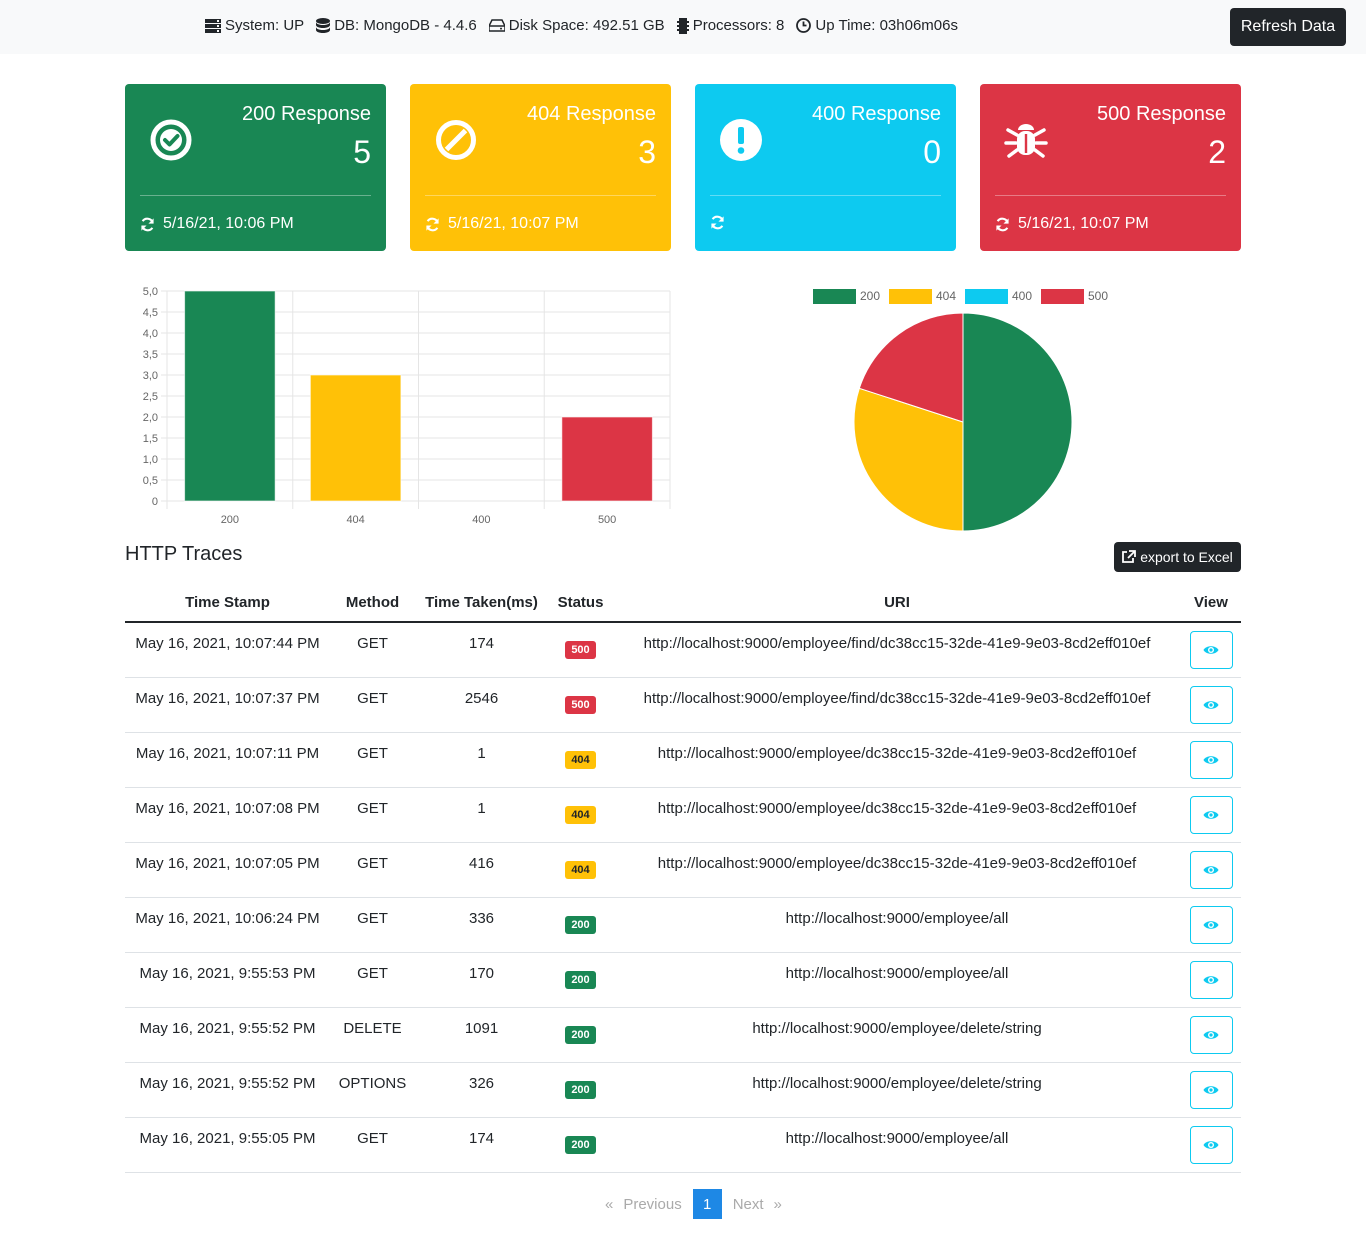  I want to click on legend-label-404: 404, so click(946, 296).